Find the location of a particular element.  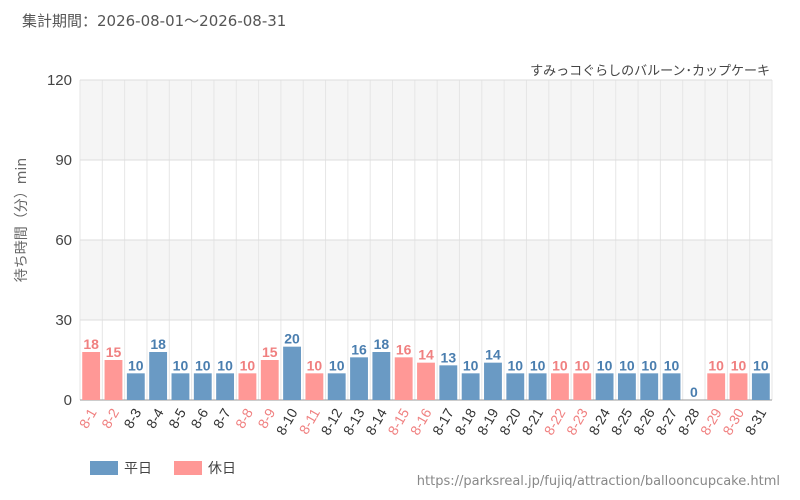

y-tick-label: 90 is located at coordinates (63, 160).